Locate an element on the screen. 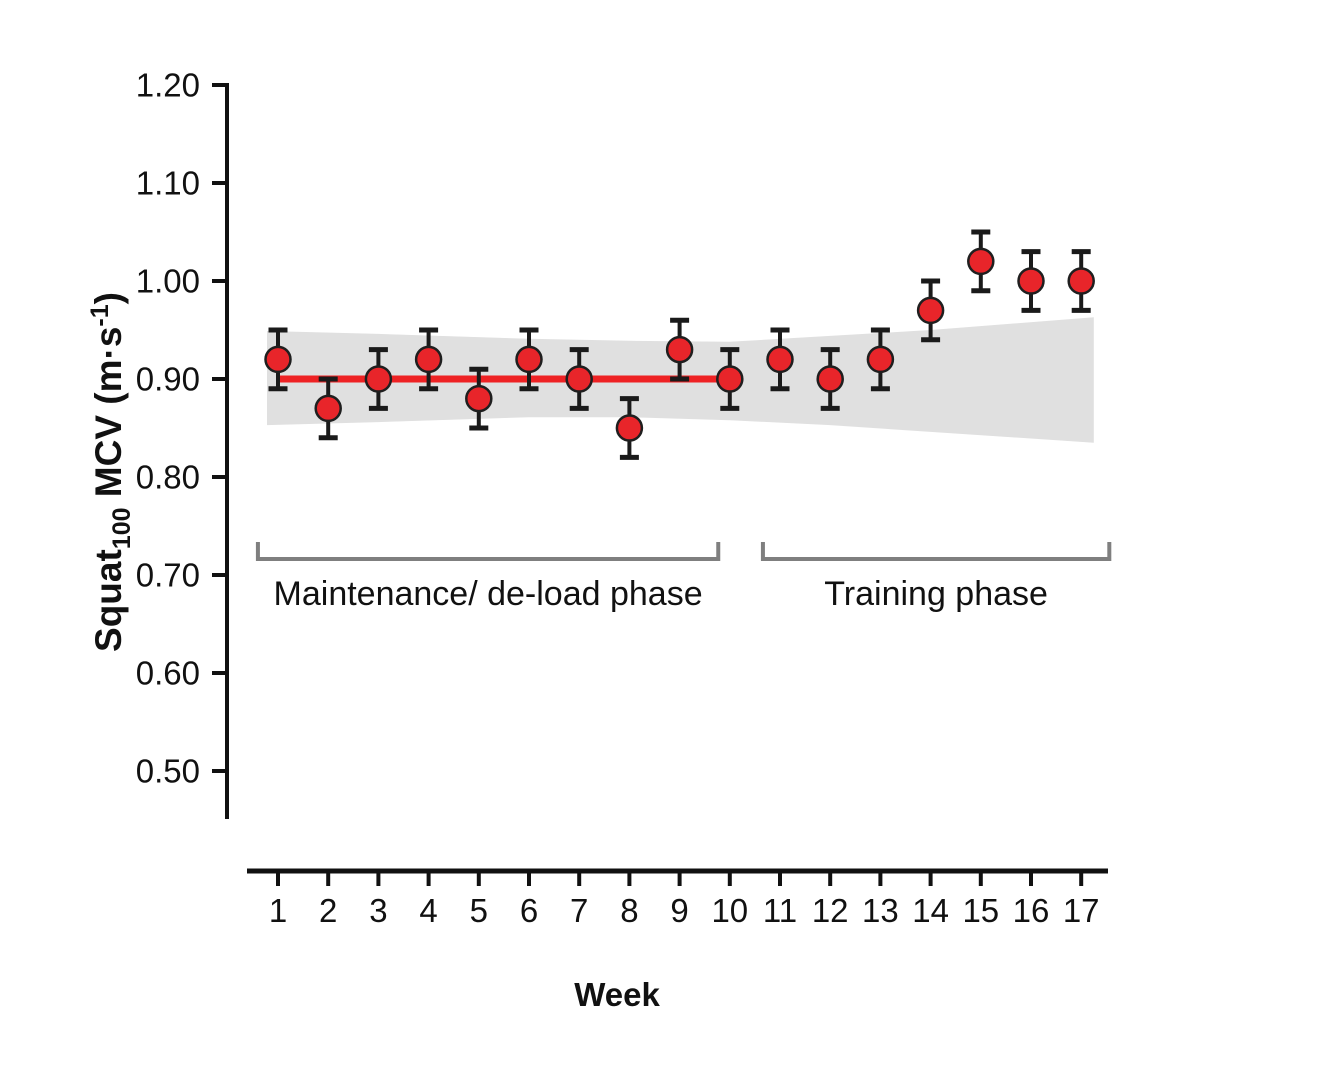 This screenshot has height=1068, width=1332. x-tick-label: 13 is located at coordinates (880, 910).